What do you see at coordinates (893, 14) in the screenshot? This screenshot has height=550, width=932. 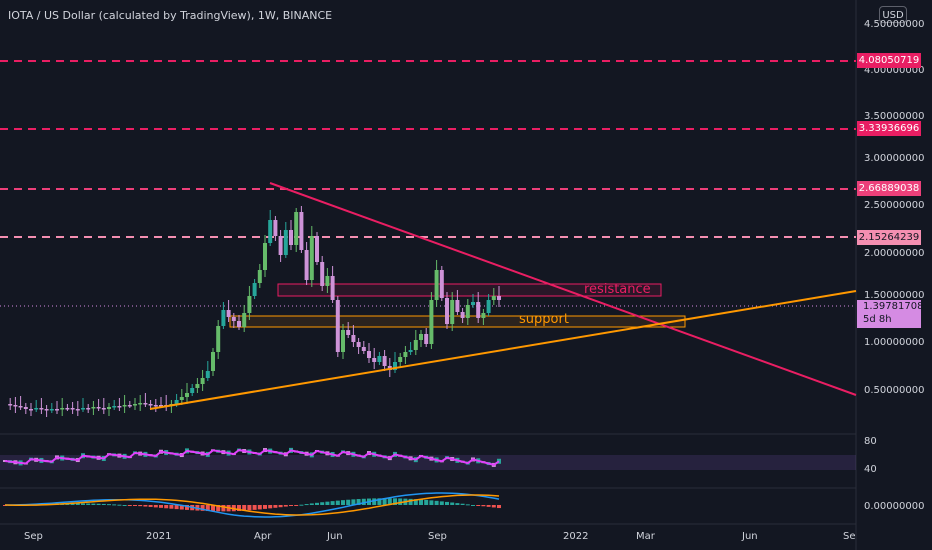 I see `currency-button: USD` at bounding box center [893, 14].